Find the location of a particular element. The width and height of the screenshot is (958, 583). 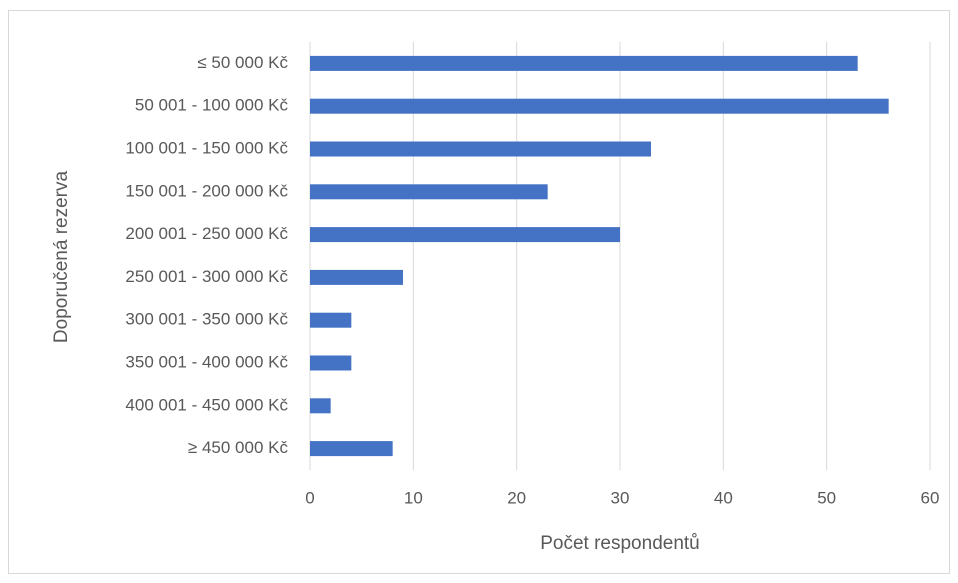

y-tick-label: 100 001 - 150 000 Kč is located at coordinates (206, 147).